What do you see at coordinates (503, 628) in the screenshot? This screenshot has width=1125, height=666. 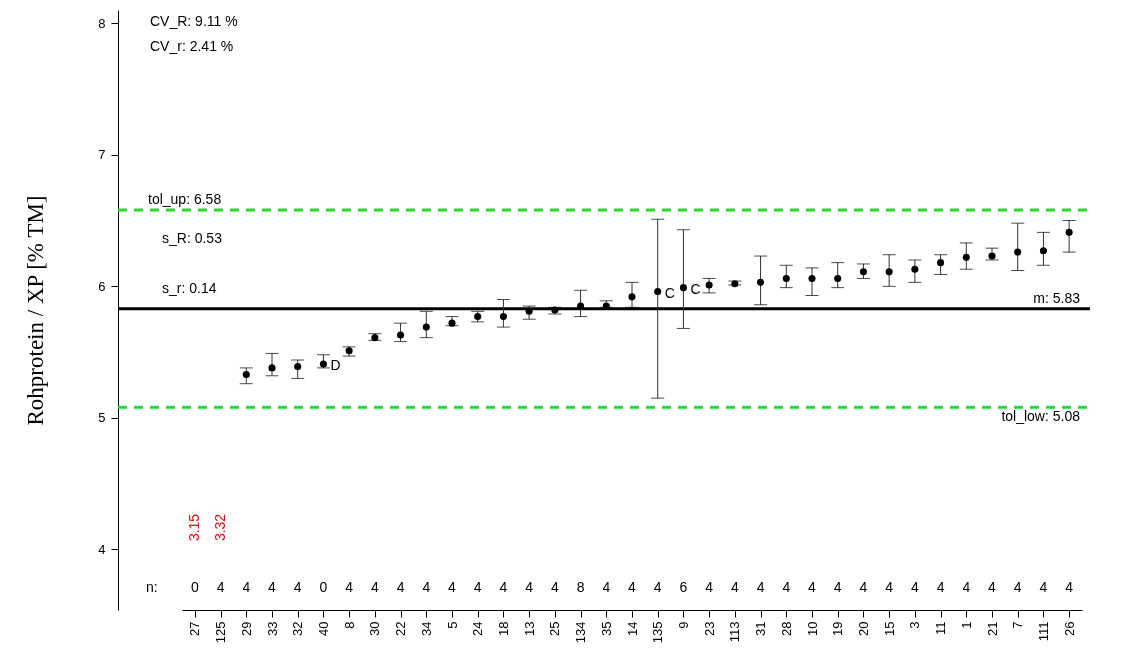 I see `x-tick-label: 18` at bounding box center [503, 628].